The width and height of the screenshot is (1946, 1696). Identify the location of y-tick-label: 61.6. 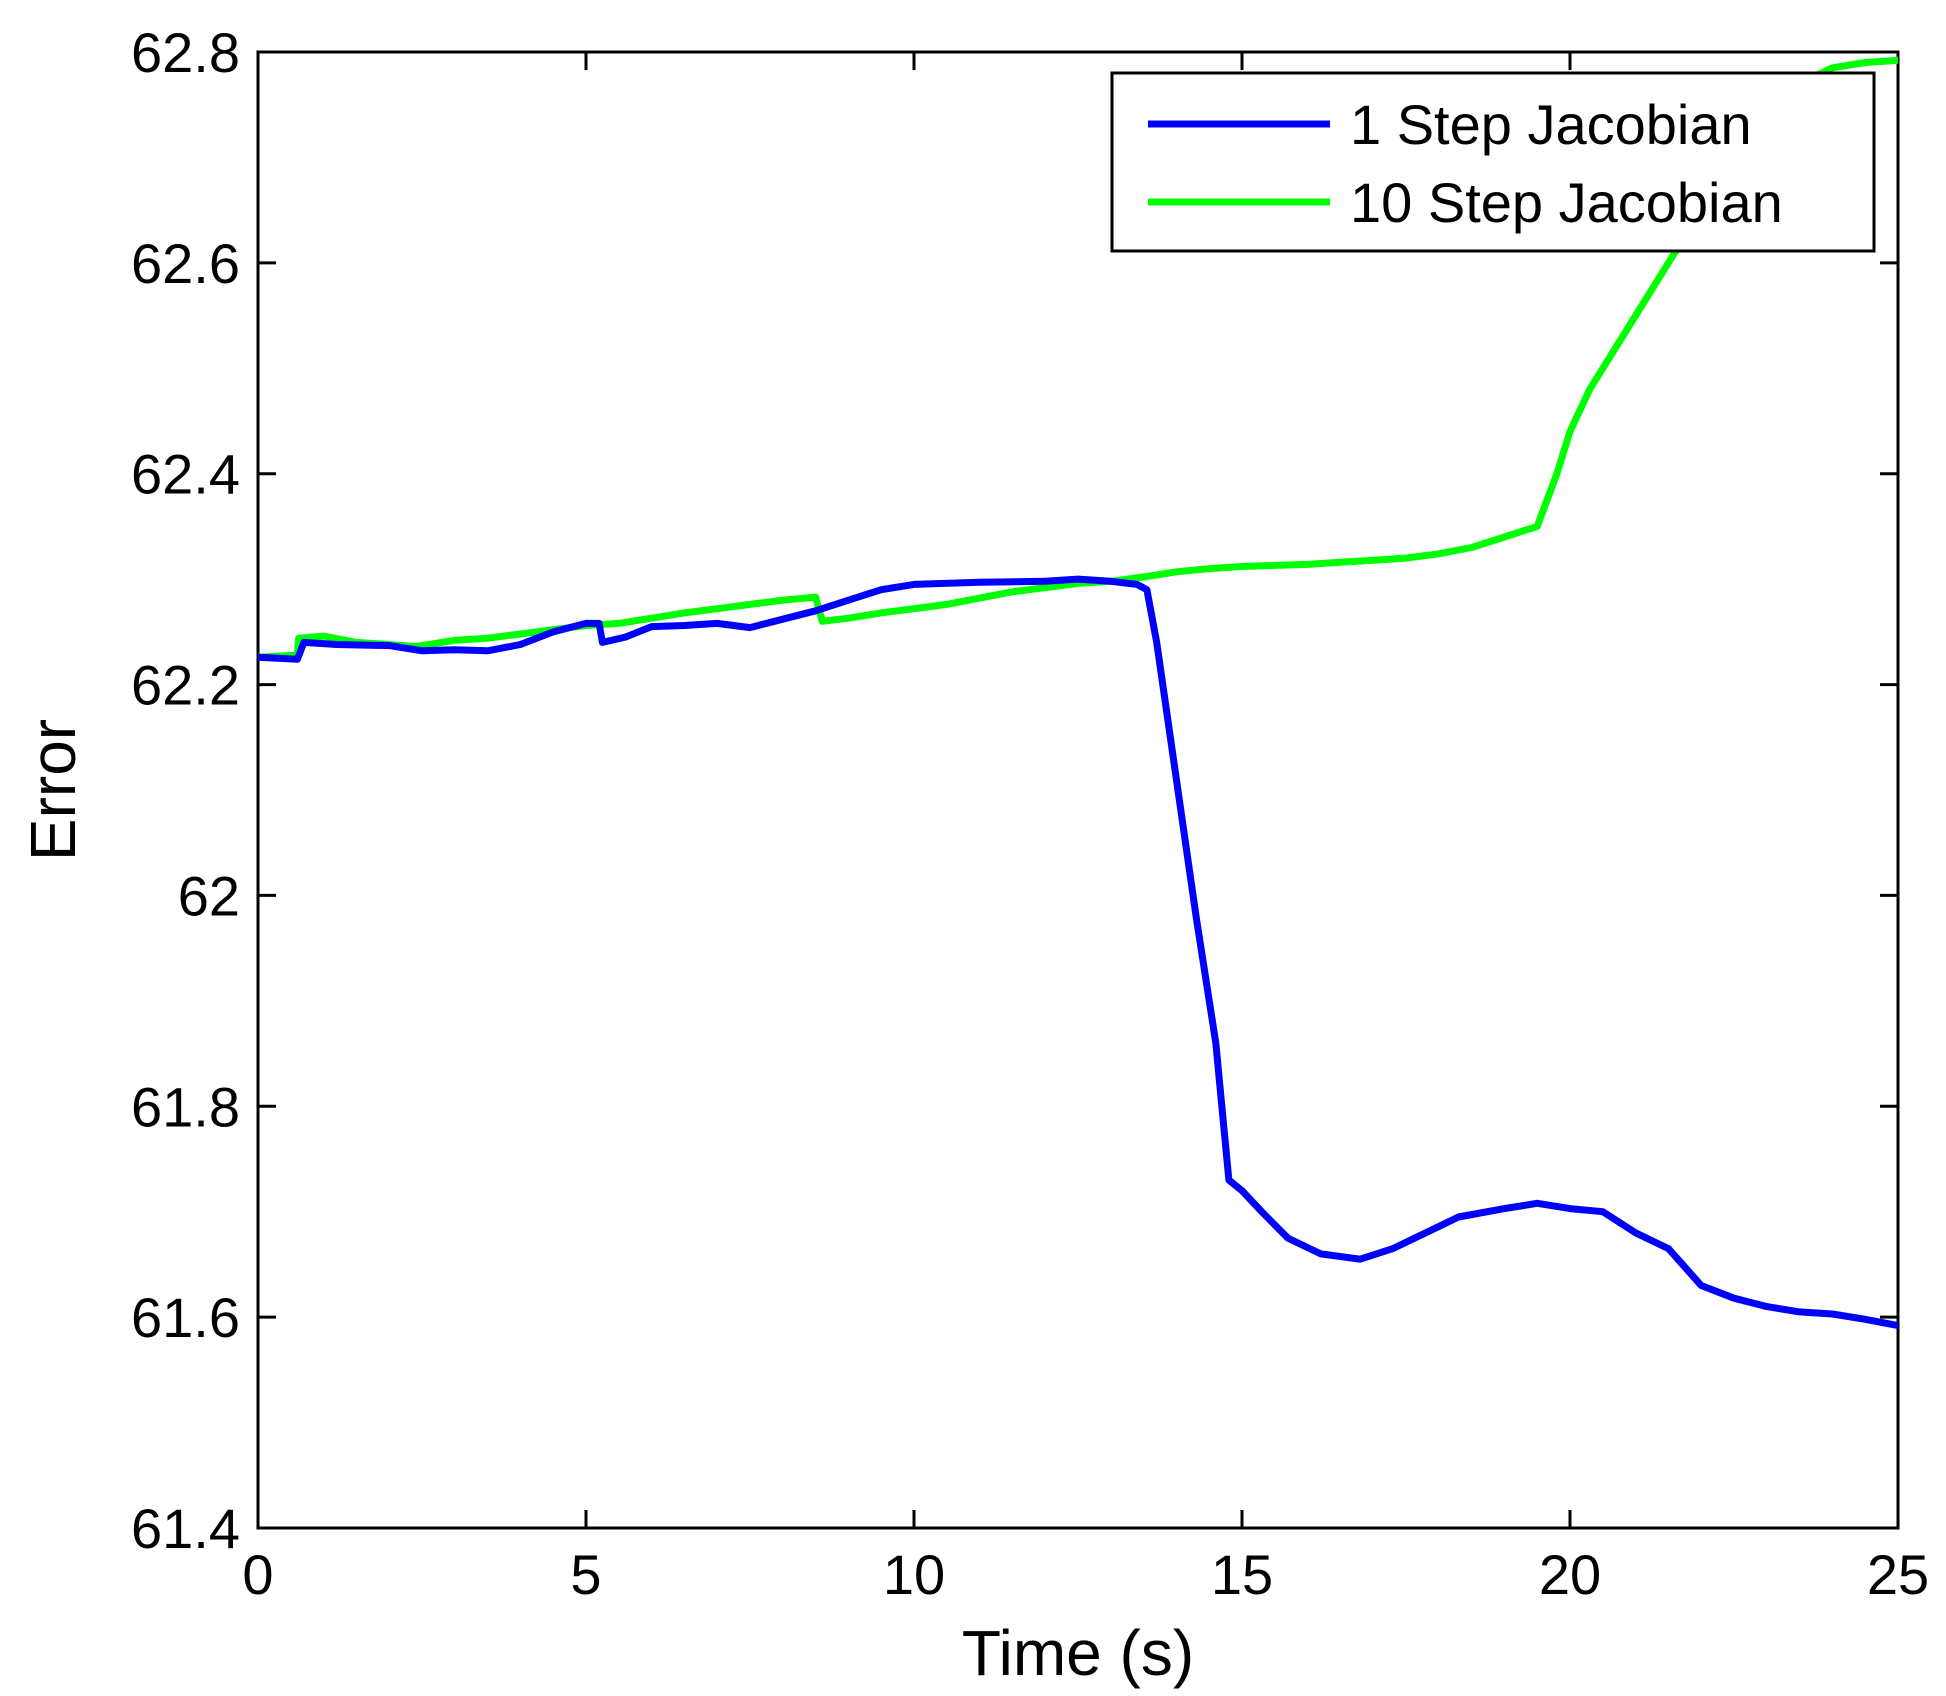
(185, 1317).